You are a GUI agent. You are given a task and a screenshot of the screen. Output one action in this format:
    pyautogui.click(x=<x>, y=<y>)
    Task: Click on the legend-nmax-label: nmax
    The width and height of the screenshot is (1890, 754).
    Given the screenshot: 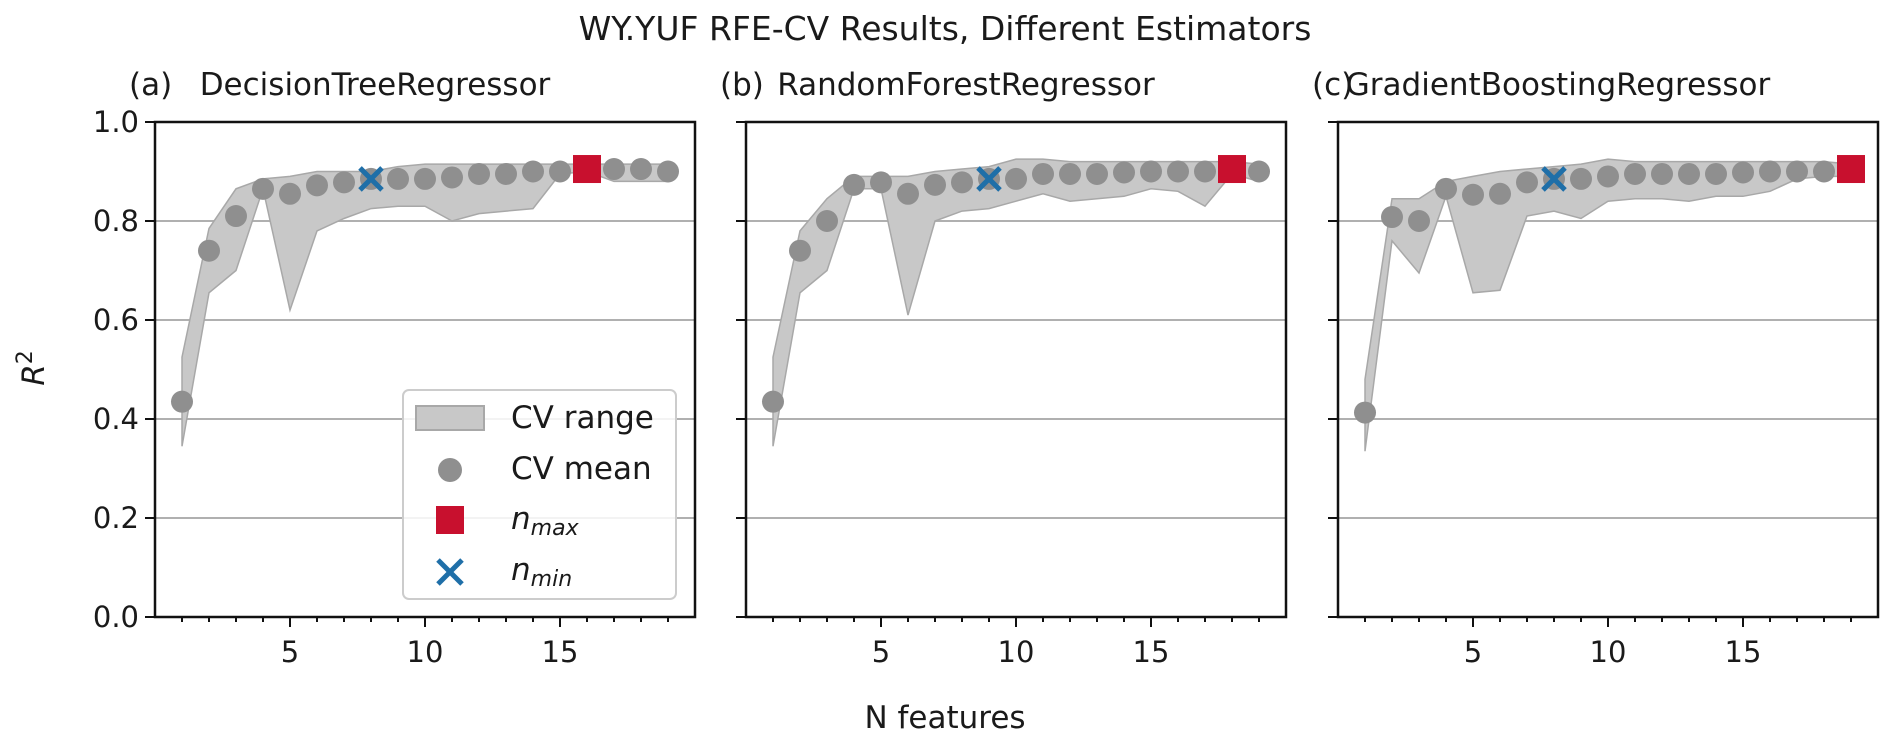 What is the action you would take?
    pyautogui.click(x=545, y=521)
    